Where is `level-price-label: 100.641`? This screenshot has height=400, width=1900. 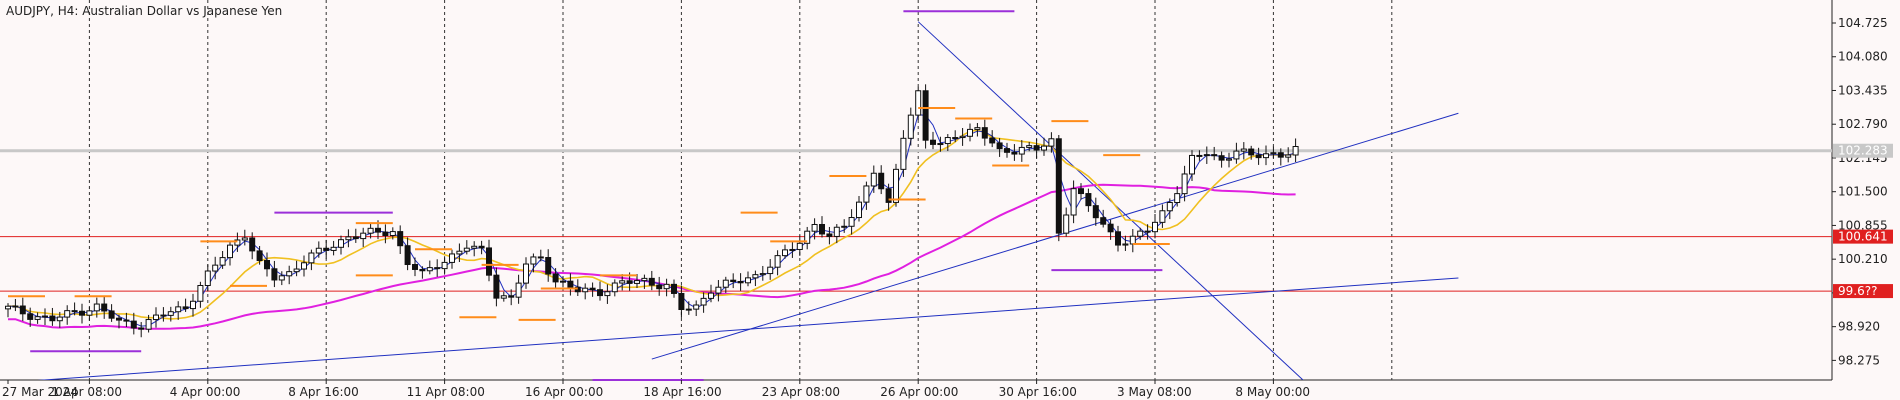
level-price-label: 100.641 is located at coordinates (1863, 237).